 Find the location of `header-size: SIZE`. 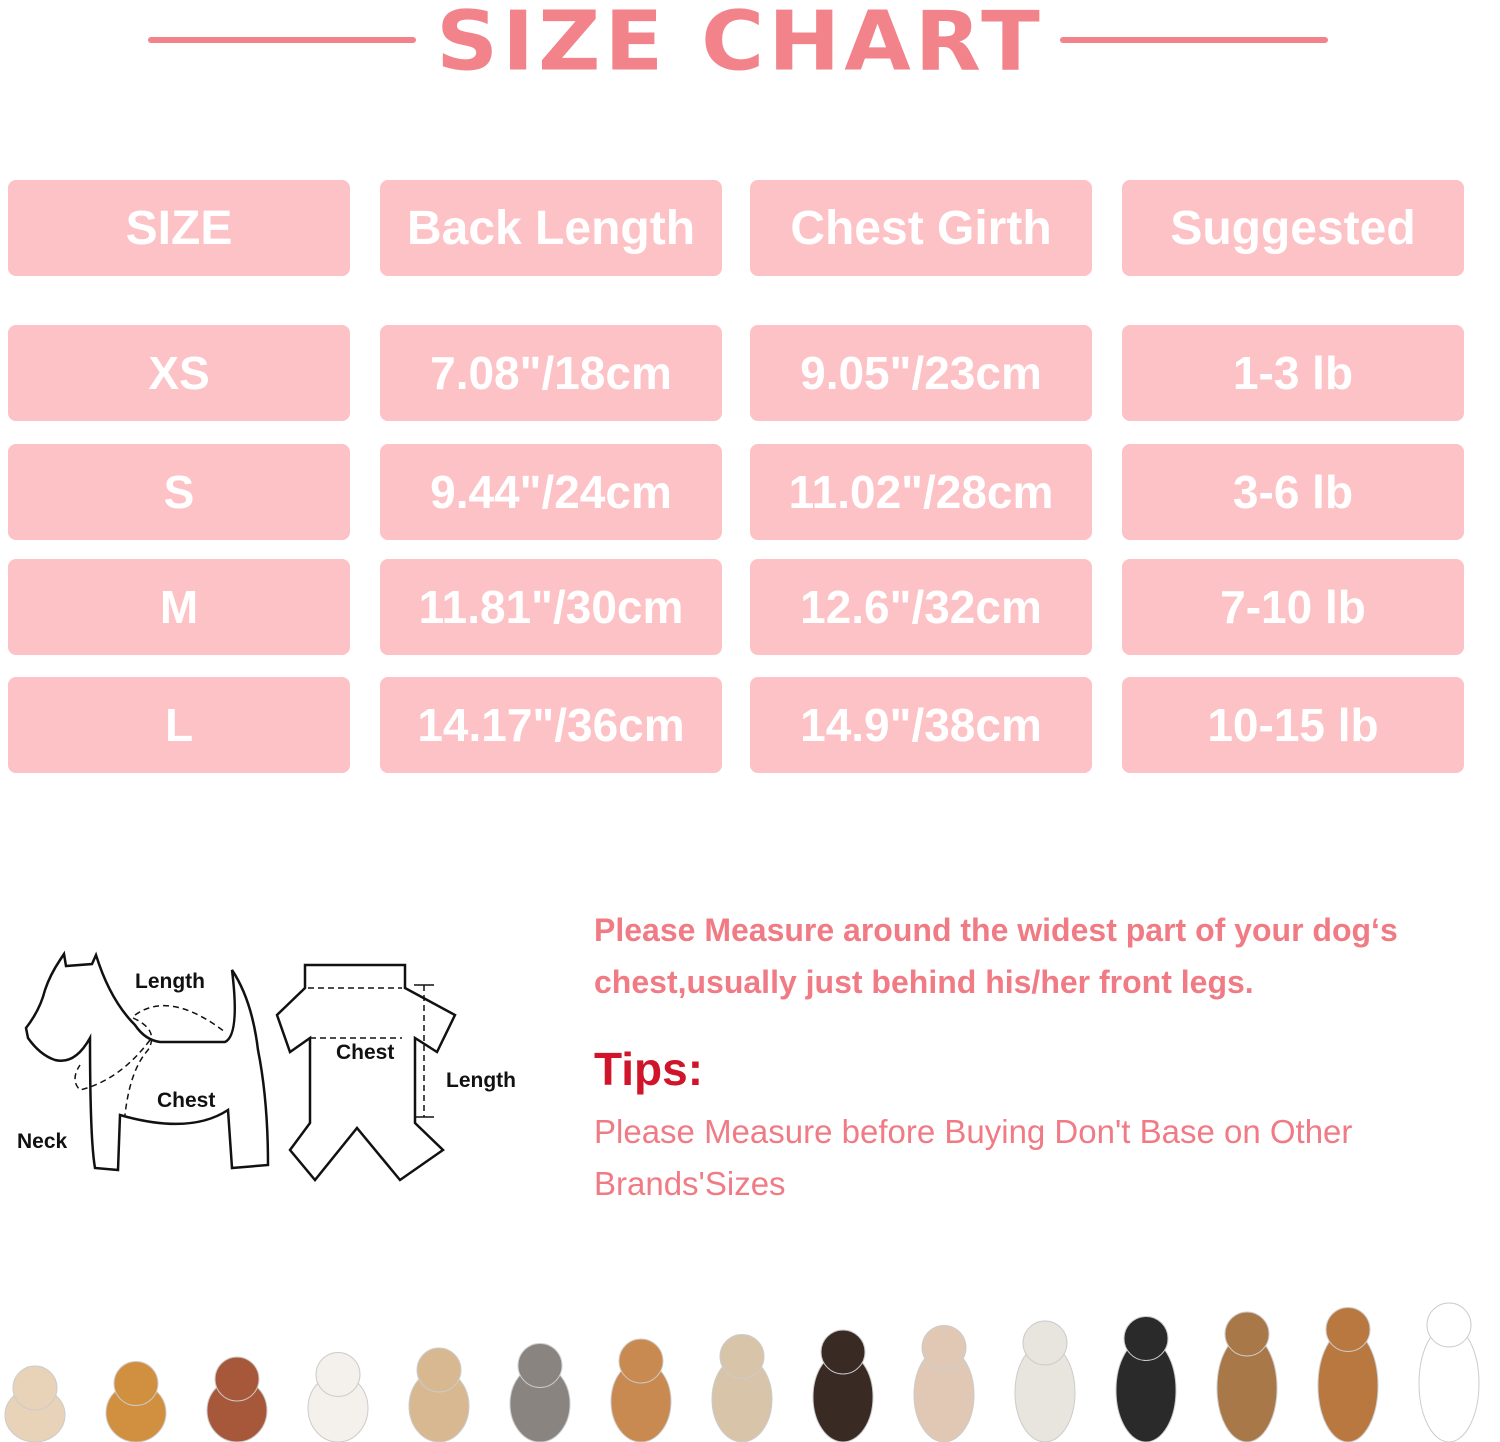

header-size: SIZE is located at coordinates (179, 228).